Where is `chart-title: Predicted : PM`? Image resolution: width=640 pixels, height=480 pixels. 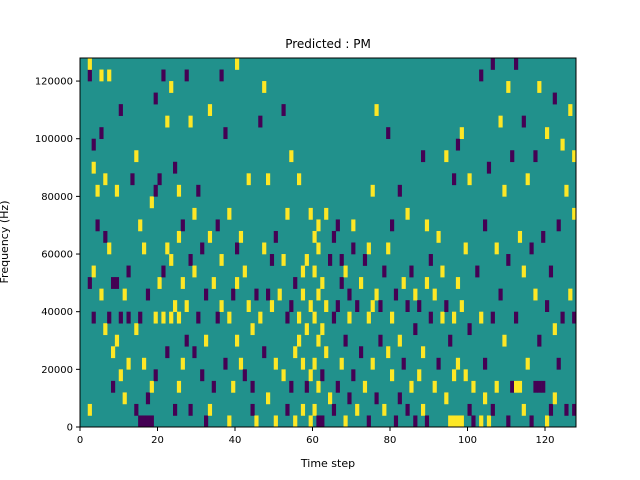 chart-title: Predicted : PM is located at coordinates (328, 44).